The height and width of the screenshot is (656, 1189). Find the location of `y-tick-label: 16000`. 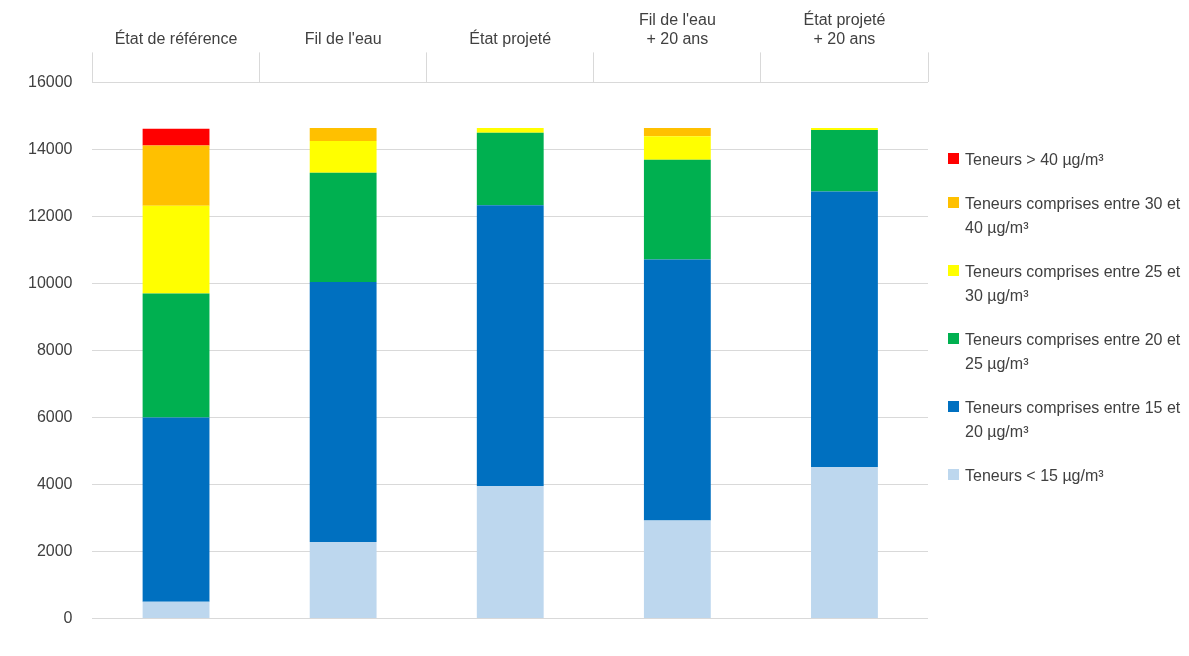

y-tick-label: 16000 is located at coordinates (50, 81).